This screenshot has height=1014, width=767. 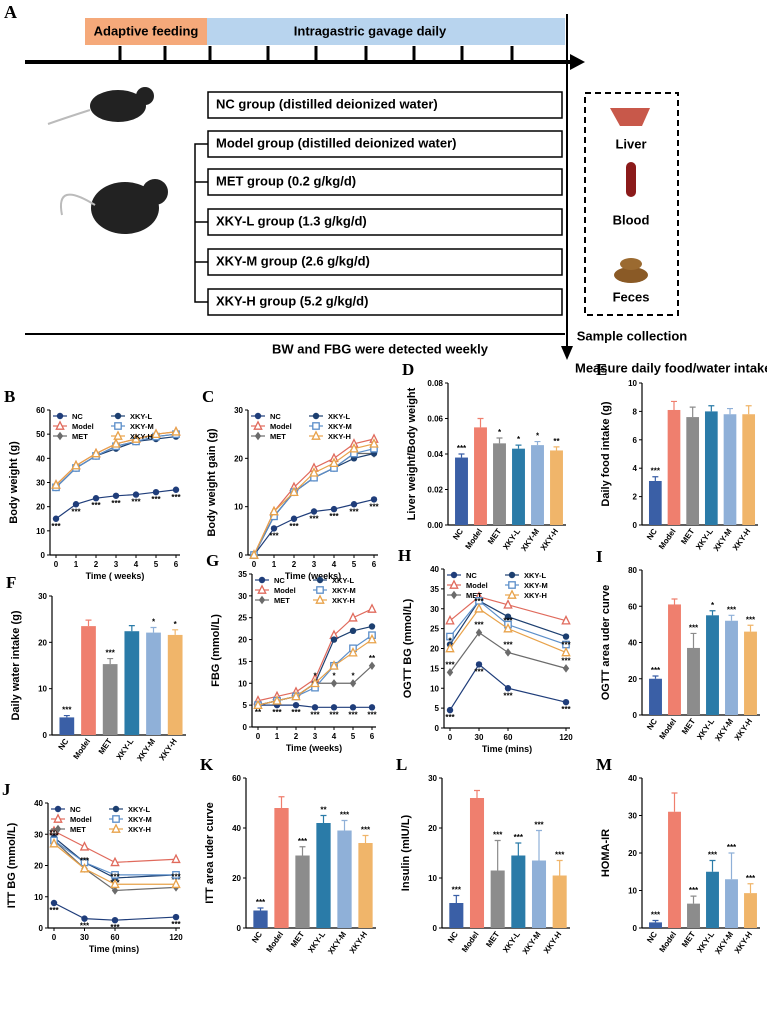 What do you see at coordinates (254, 564) in the screenshot?
I see `x-tick-label: 0` at bounding box center [254, 564].